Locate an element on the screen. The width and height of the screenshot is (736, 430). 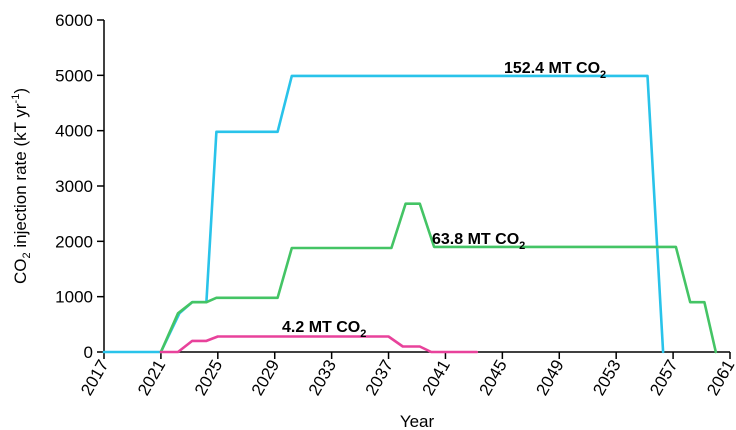
series-label: 63.8 MT CO2 is located at coordinates (478, 241).